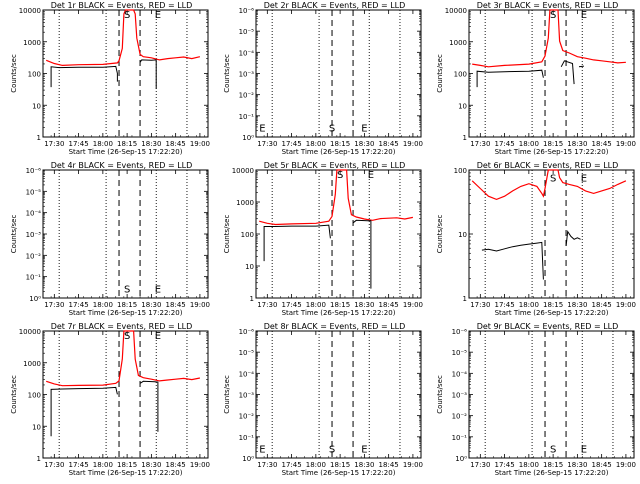  I want to click on y-tick-label: 10⁻⁵, so click(34, 192).